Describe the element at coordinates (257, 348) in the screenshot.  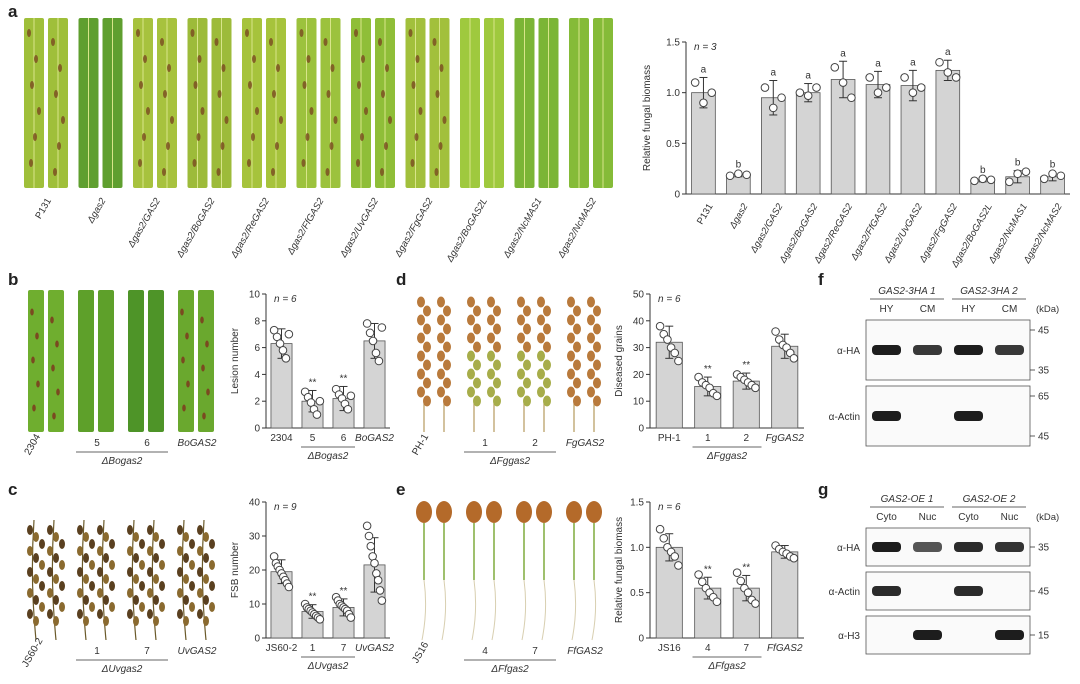
I see `y-tick-label: 6` at that location.